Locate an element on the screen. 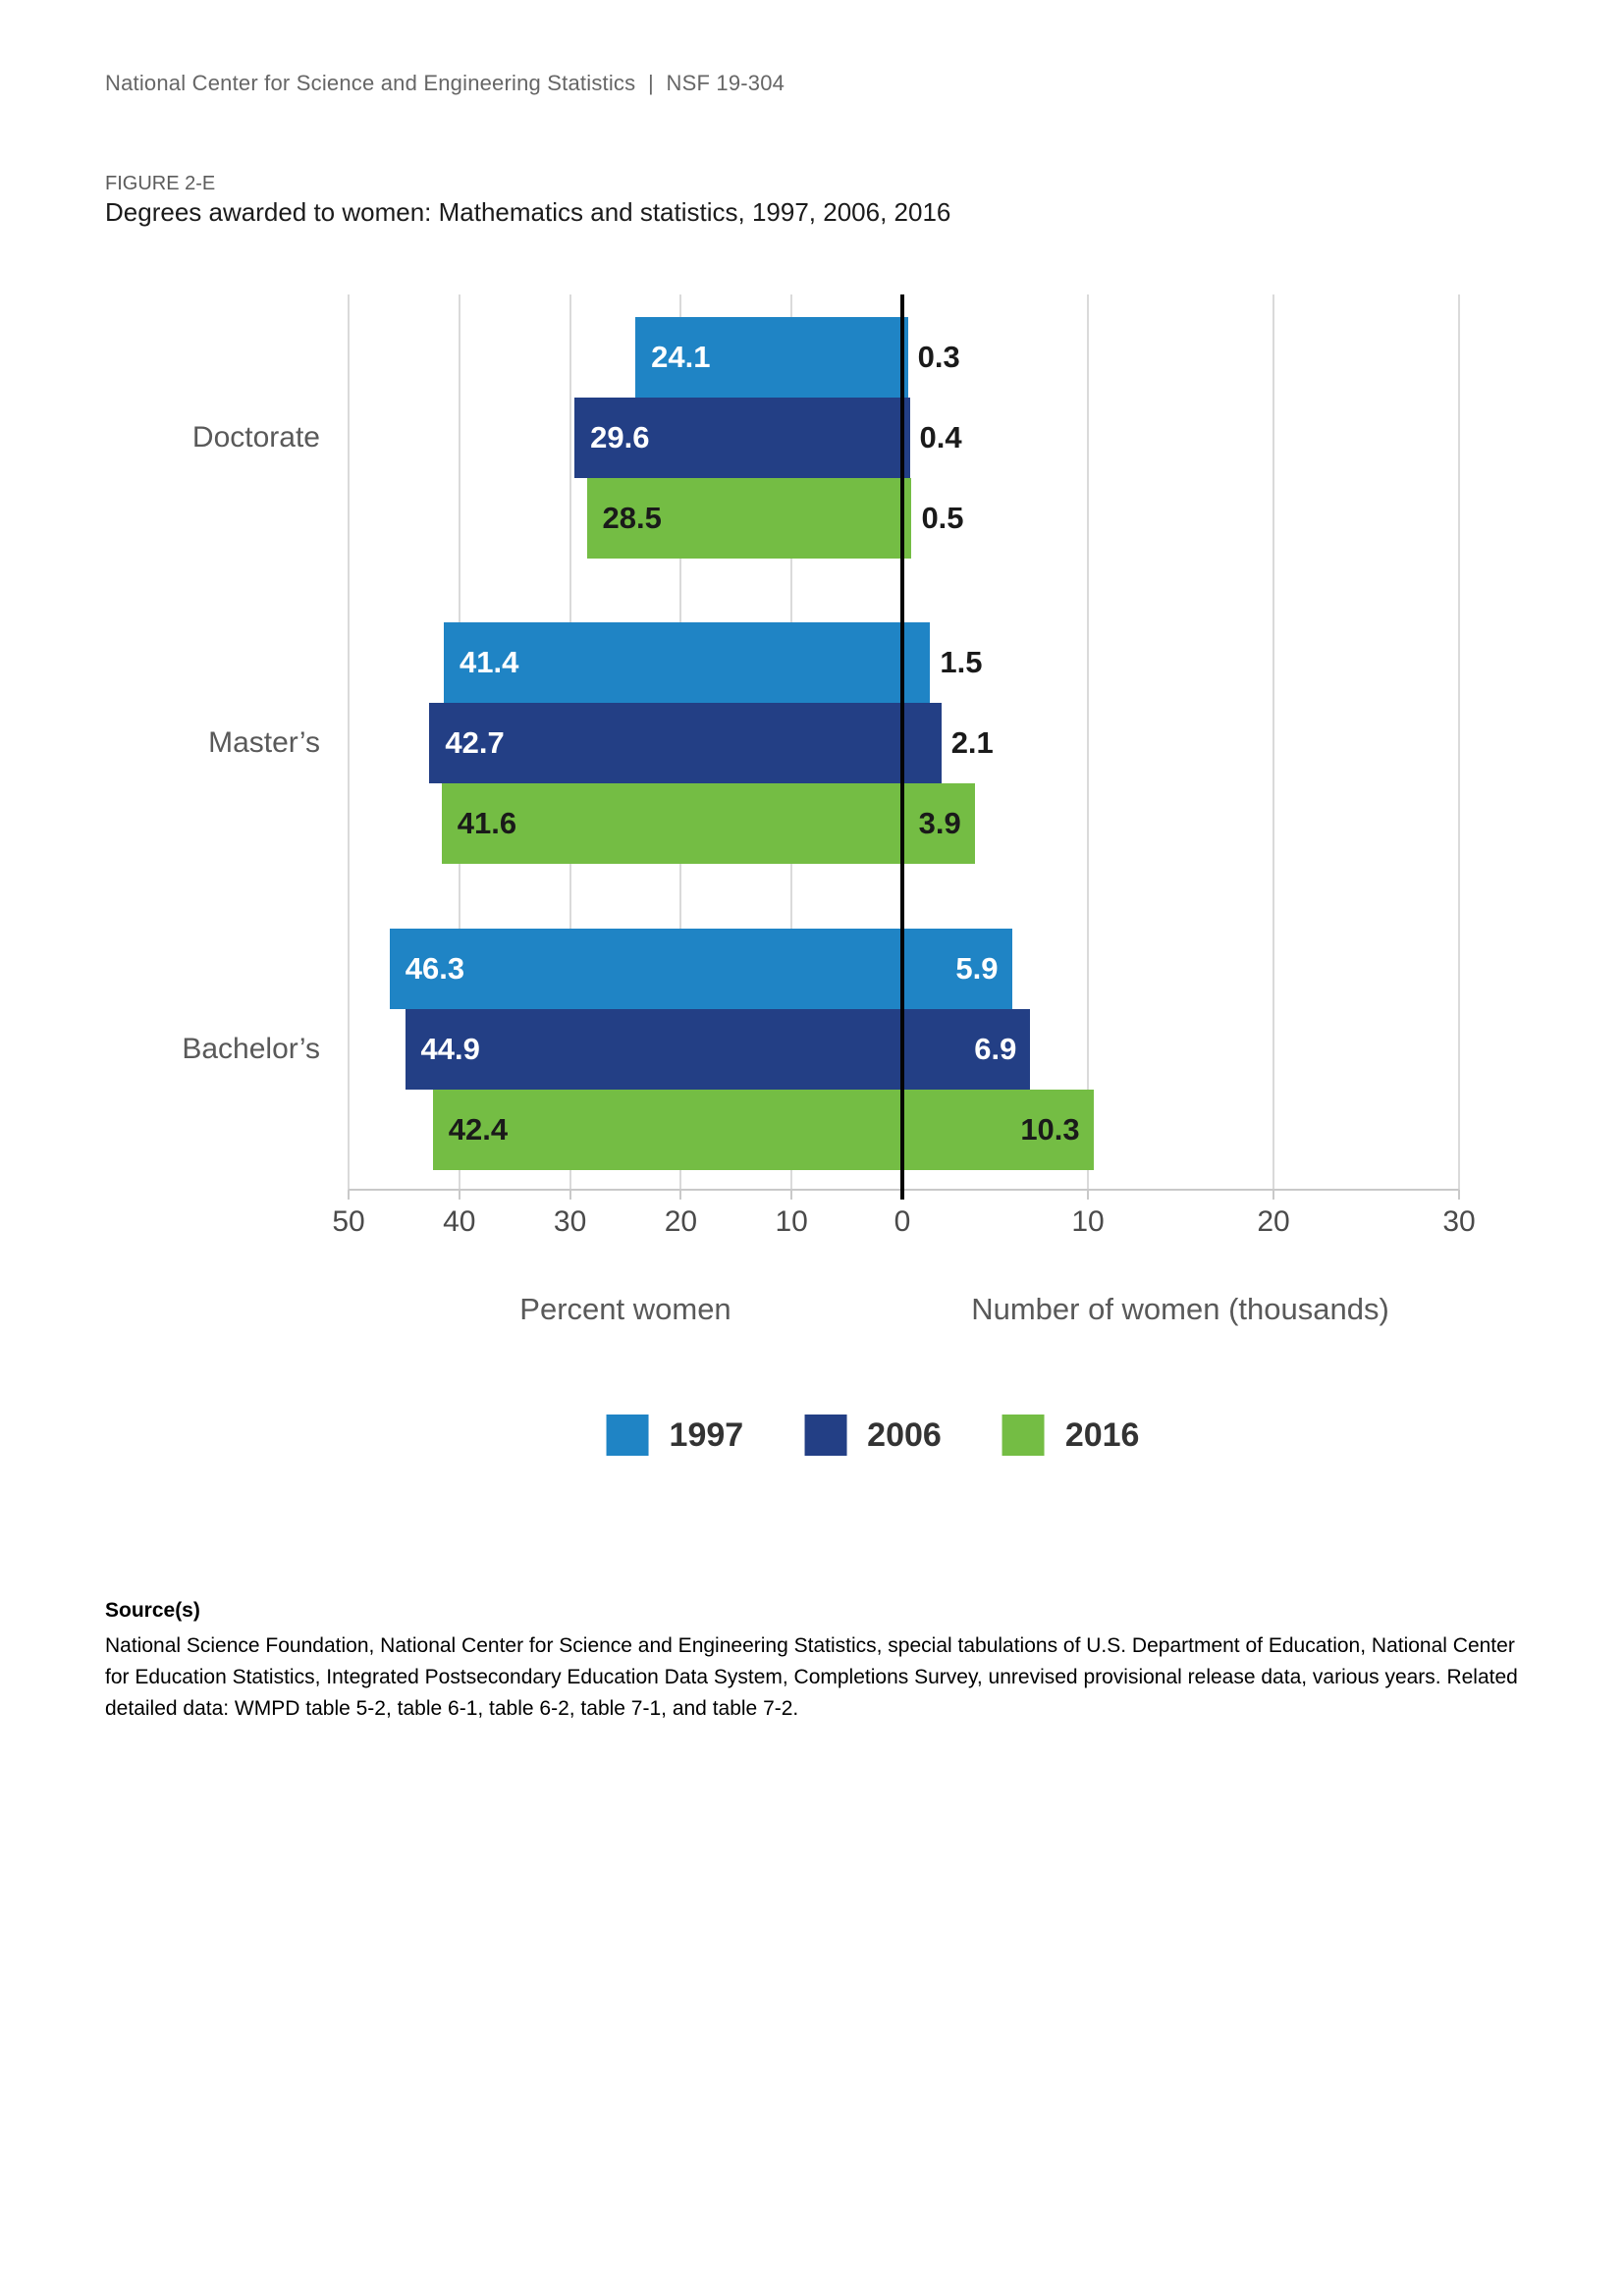 This screenshot has height=2296, width=1624. percent-value-label: 28.5 is located at coordinates (632, 518).